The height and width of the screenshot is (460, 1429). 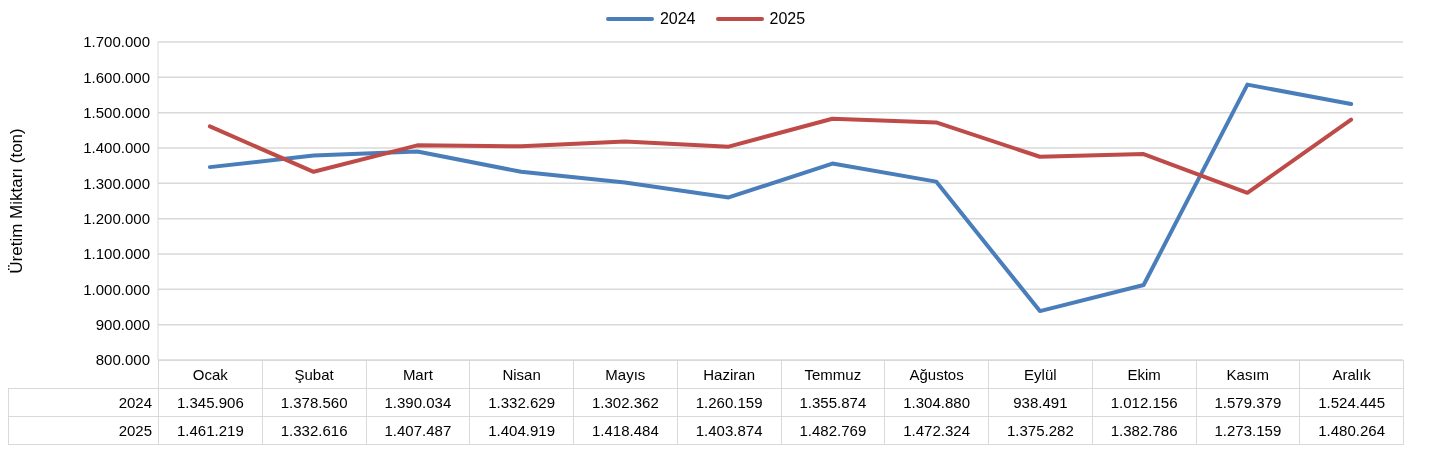 What do you see at coordinates (1040, 430) in the screenshot?
I see `data-label: 1.375.282` at bounding box center [1040, 430].